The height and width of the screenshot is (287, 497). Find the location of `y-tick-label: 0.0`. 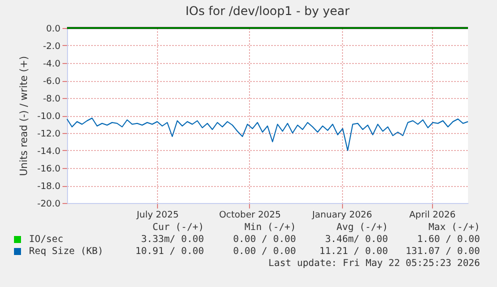

y-tick-label: 0.0 is located at coordinates (53, 29).